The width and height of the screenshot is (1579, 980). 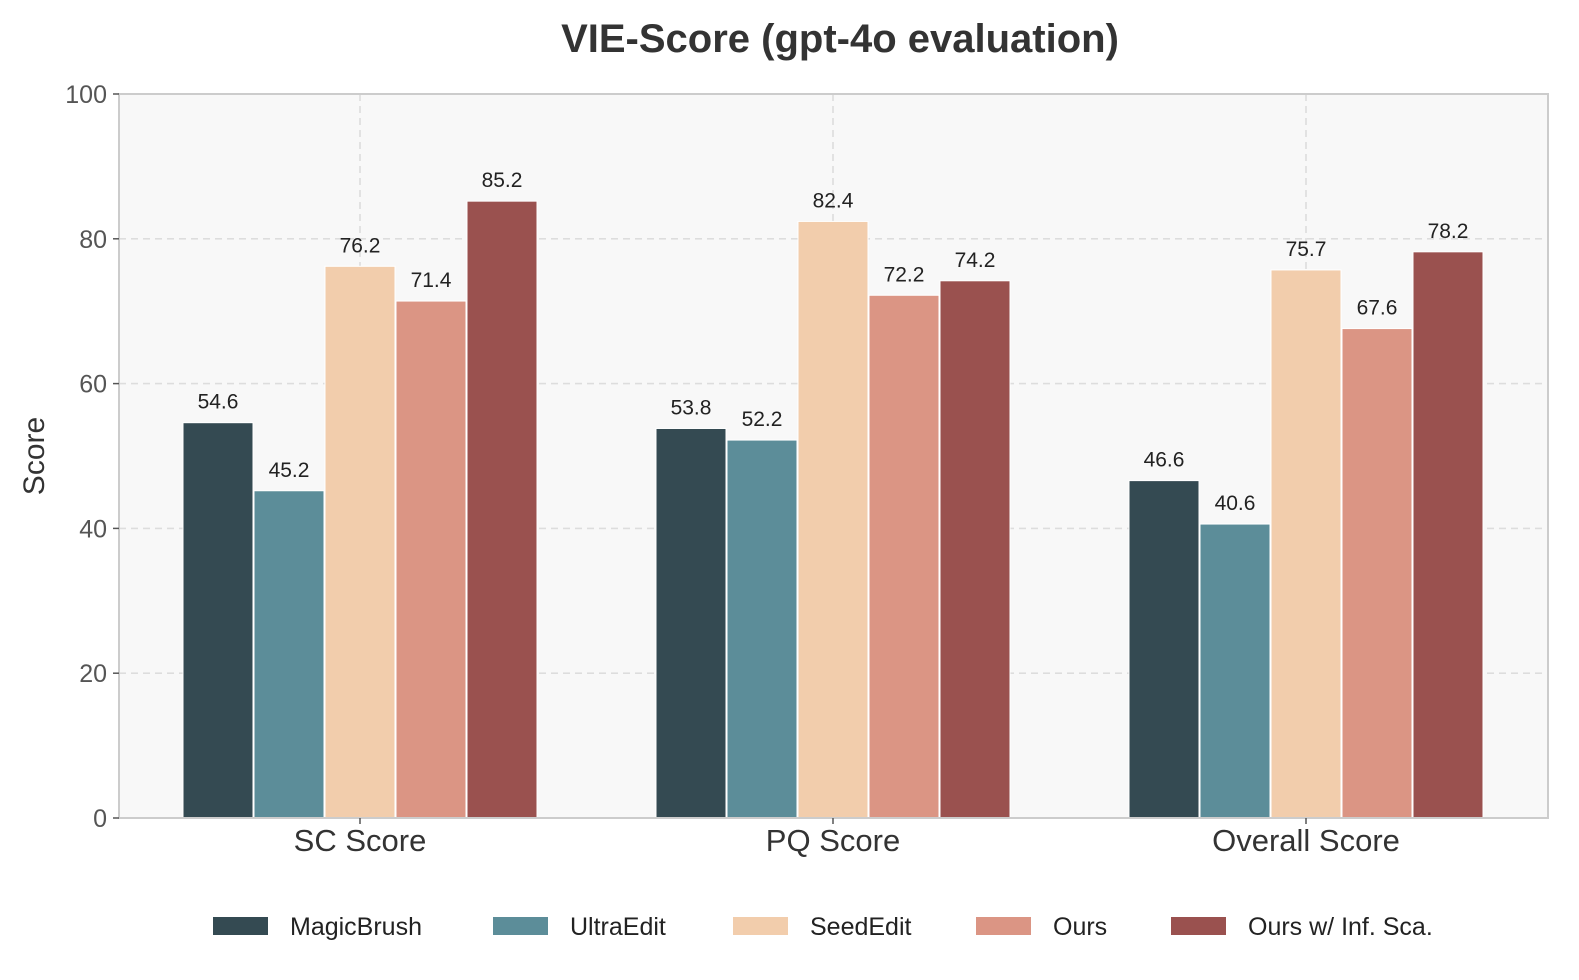 I want to click on data-label: 85.2, so click(x=502, y=180).